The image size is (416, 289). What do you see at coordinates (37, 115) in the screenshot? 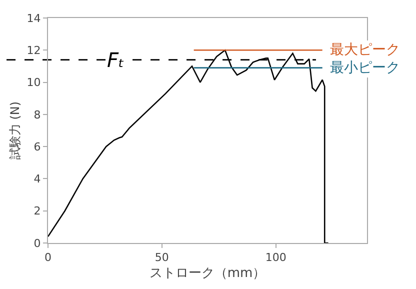
I see `y-tick-label: 8` at bounding box center [37, 115].